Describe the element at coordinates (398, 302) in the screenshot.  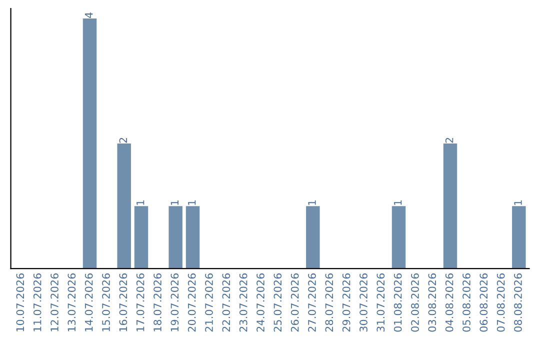
I see `x-tick-label: 01.08.2026` at that location.